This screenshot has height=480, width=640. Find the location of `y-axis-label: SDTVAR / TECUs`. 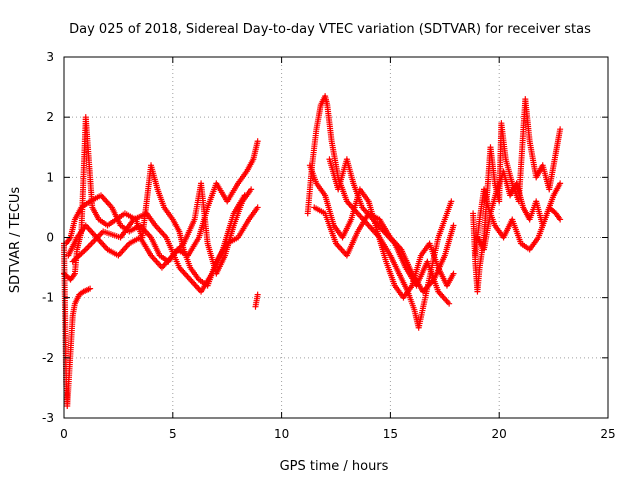

y-axis-label: SDTVAR / TECUs is located at coordinates (15, 240).